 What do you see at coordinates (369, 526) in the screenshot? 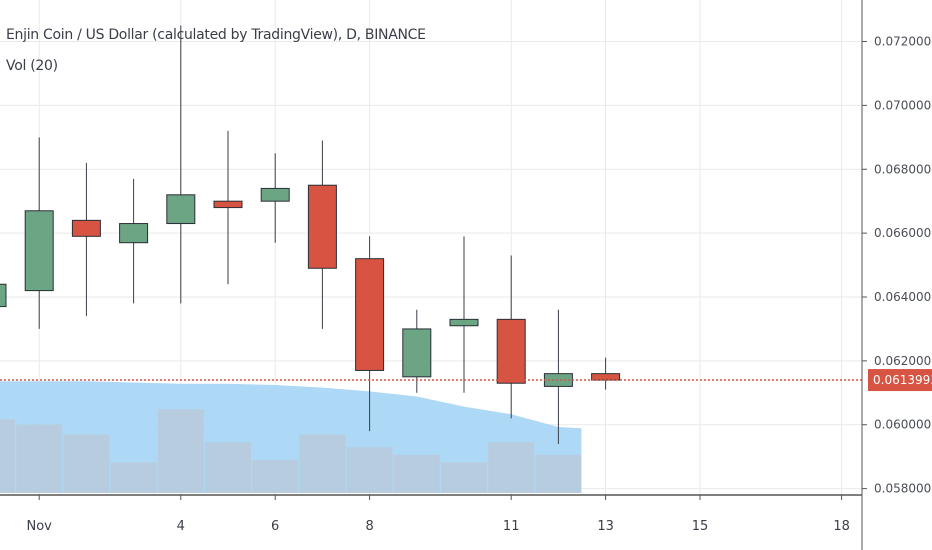
I see `x-tick-label: 8` at bounding box center [369, 526].